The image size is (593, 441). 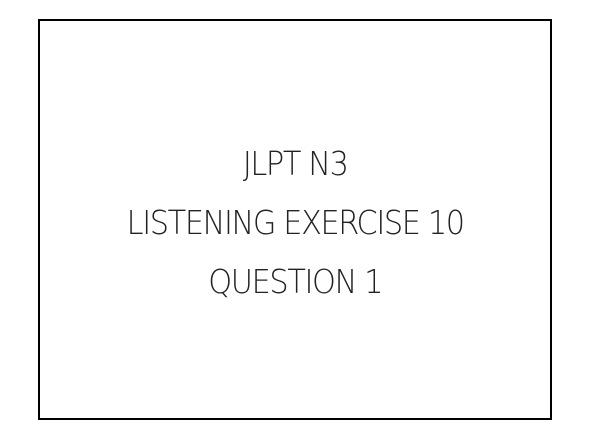 I want to click on title-line-question: QUESTION 1, so click(x=295, y=281).